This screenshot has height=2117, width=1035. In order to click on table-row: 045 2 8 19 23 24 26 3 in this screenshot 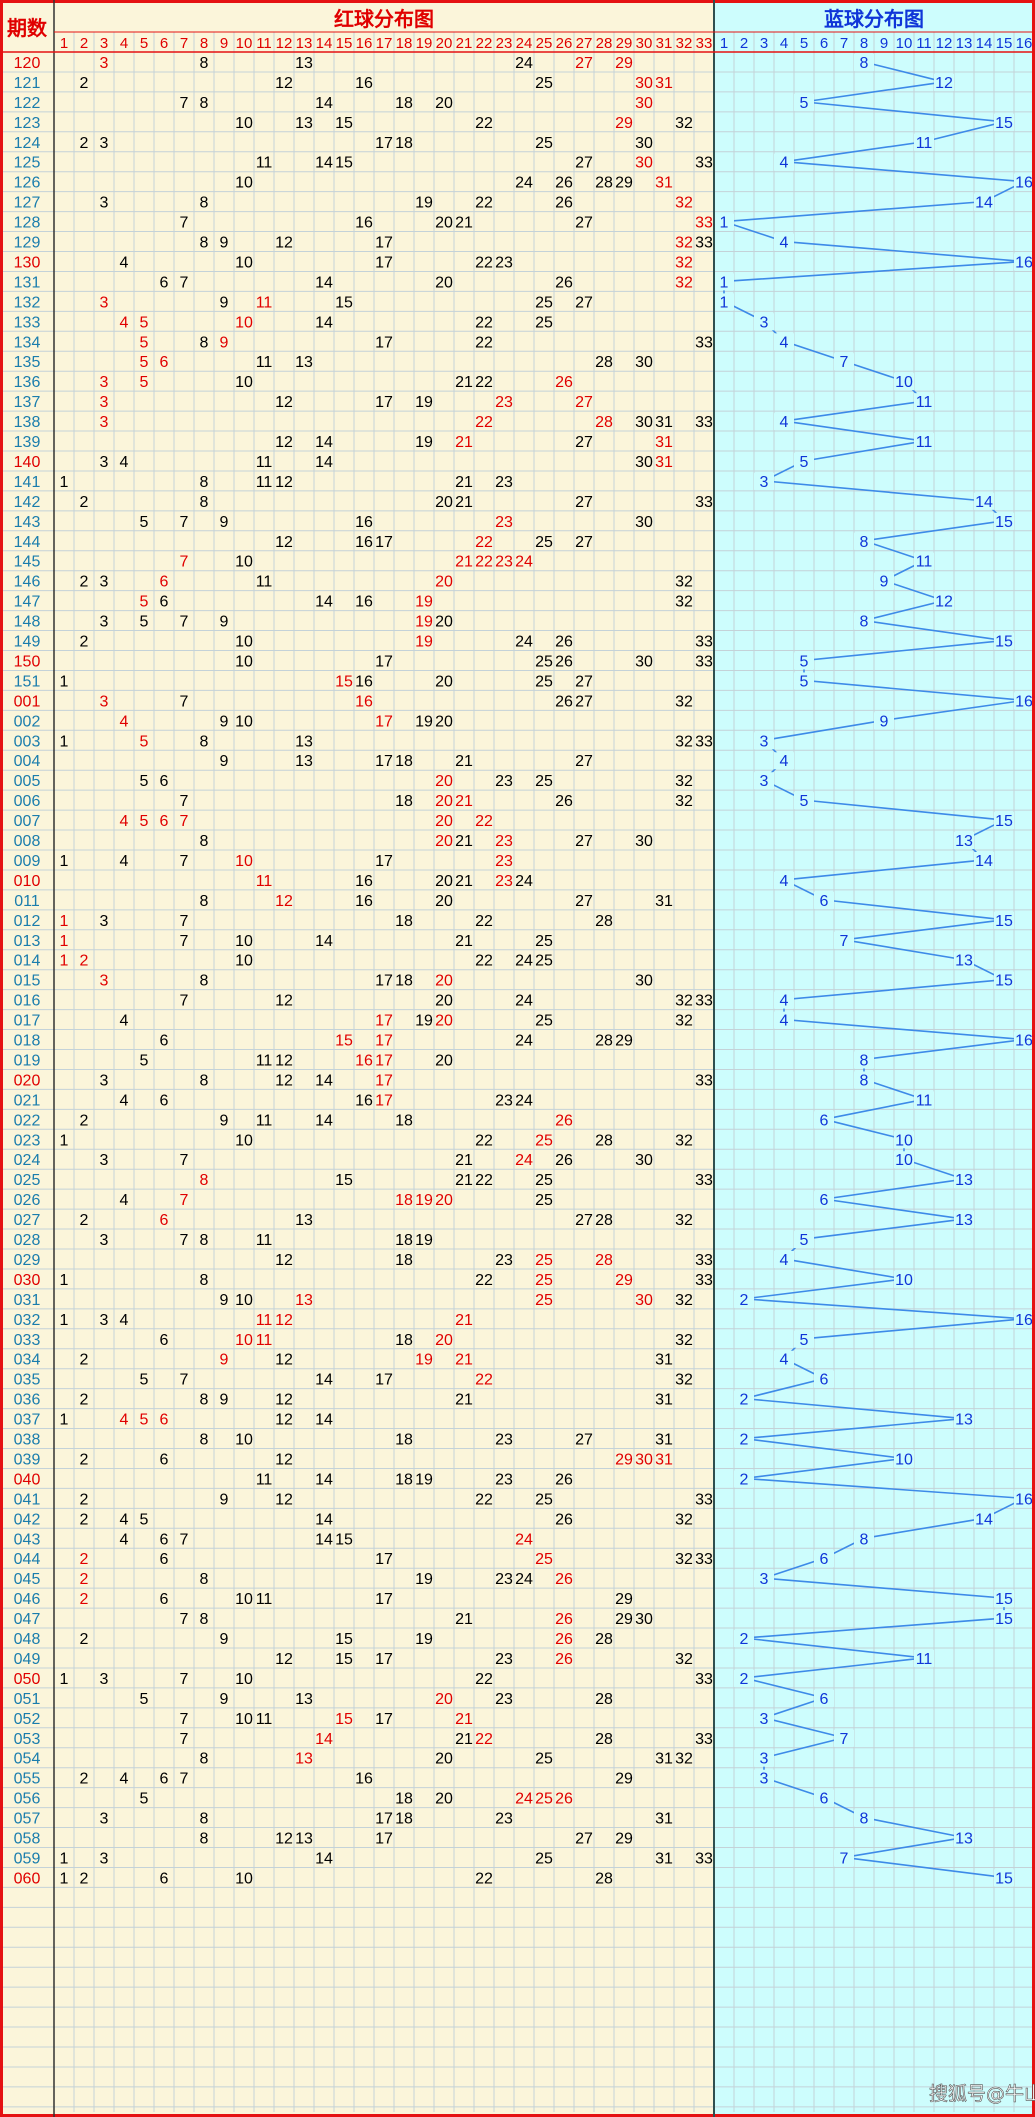, I will do `click(394, 1579)`.